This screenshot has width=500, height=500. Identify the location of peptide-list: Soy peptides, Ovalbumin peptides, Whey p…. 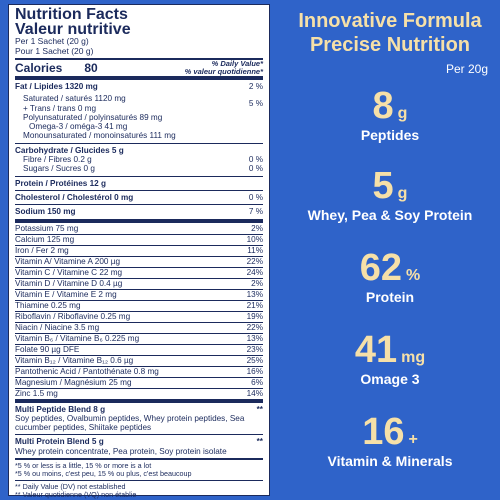
(130, 423).